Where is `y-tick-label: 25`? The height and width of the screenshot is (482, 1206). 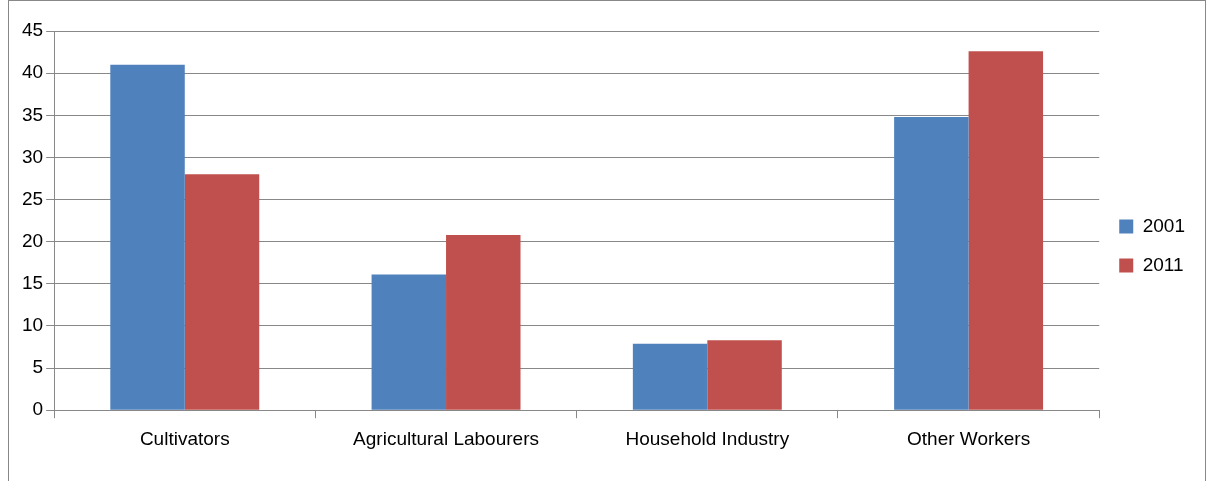 y-tick-label: 25 is located at coordinates (32, 198).